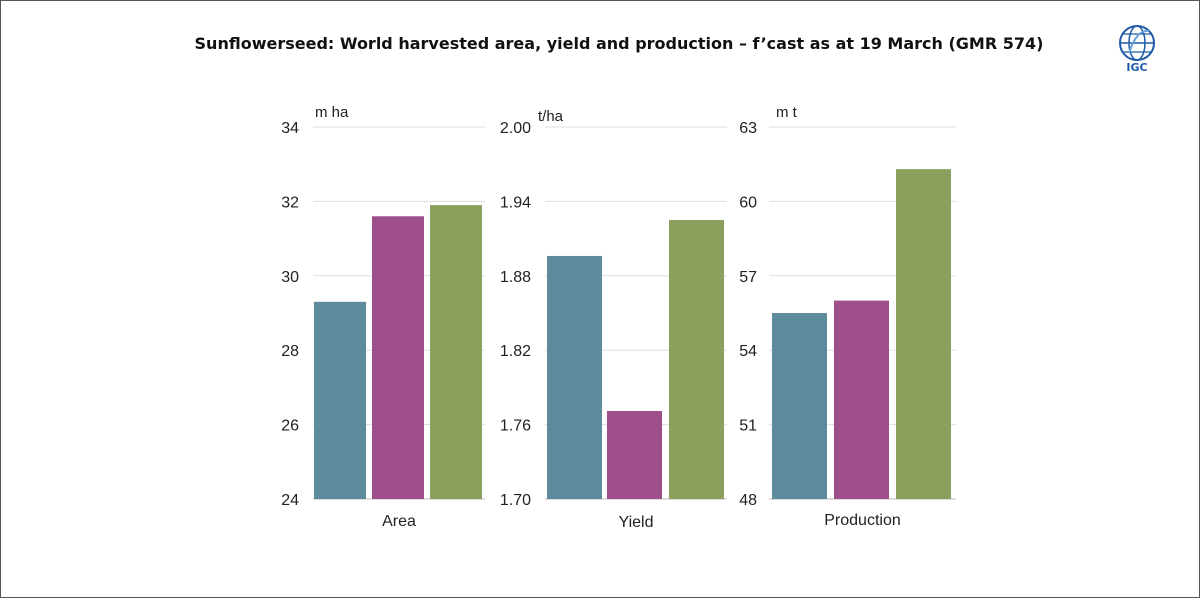 This screenshot has height=598, width=1200. I want to click on y-tick-label: 26, so click(290, 426).